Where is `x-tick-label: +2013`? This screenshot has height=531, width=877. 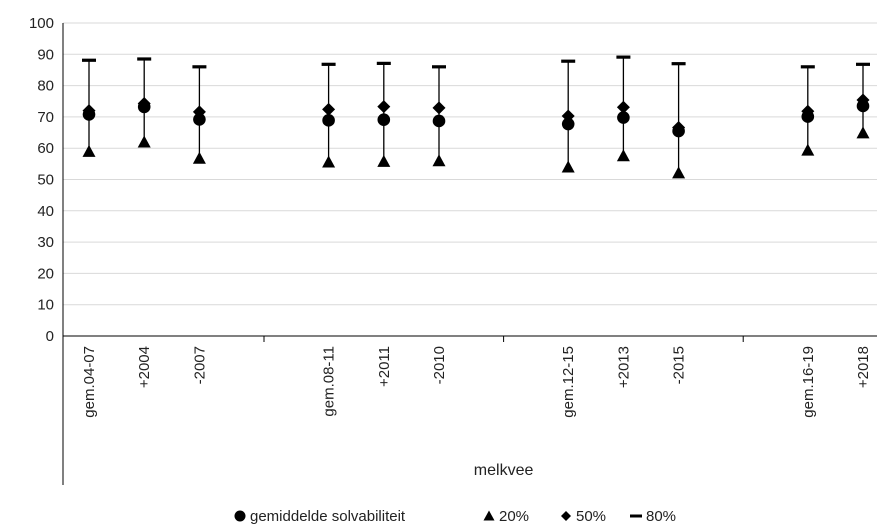
x-tick-label: +2013 is located at coordinates (623, 367).